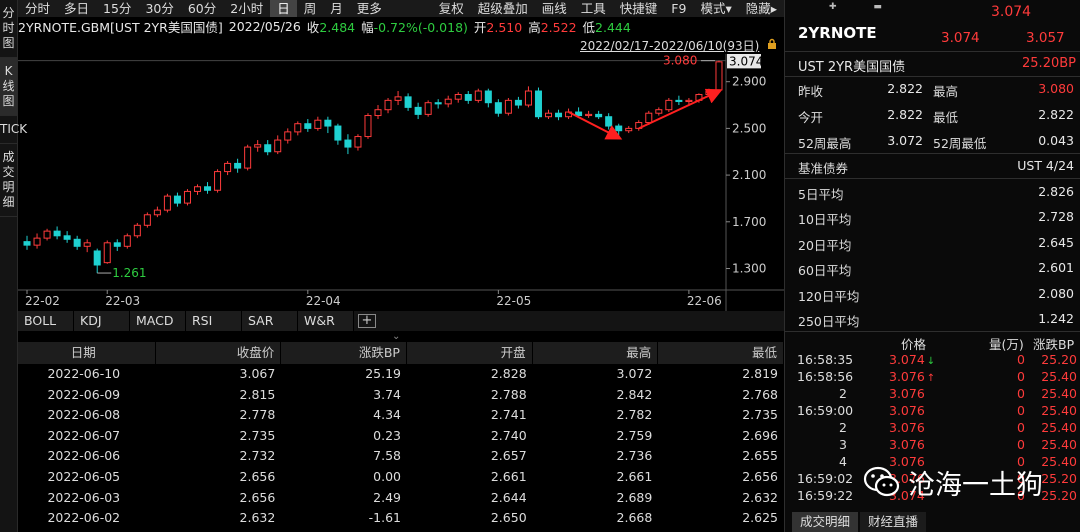 This screenshot has height=532, width=1080. What do you see at coordinates (670, 46) in the screenshot?
I see `date-range: 2022/02/17-2022/06/10(93日)` at bounding box center [670, 46].